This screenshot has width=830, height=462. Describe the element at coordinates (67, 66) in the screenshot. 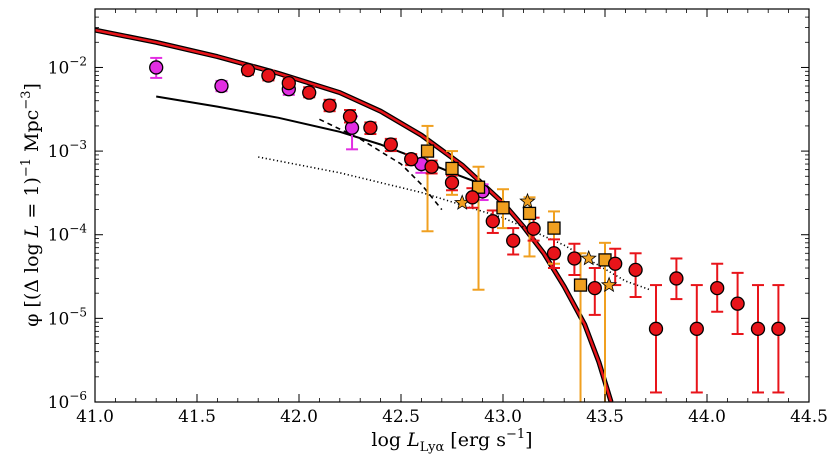

I see `y-tick-label: 10⁻²` at that location.